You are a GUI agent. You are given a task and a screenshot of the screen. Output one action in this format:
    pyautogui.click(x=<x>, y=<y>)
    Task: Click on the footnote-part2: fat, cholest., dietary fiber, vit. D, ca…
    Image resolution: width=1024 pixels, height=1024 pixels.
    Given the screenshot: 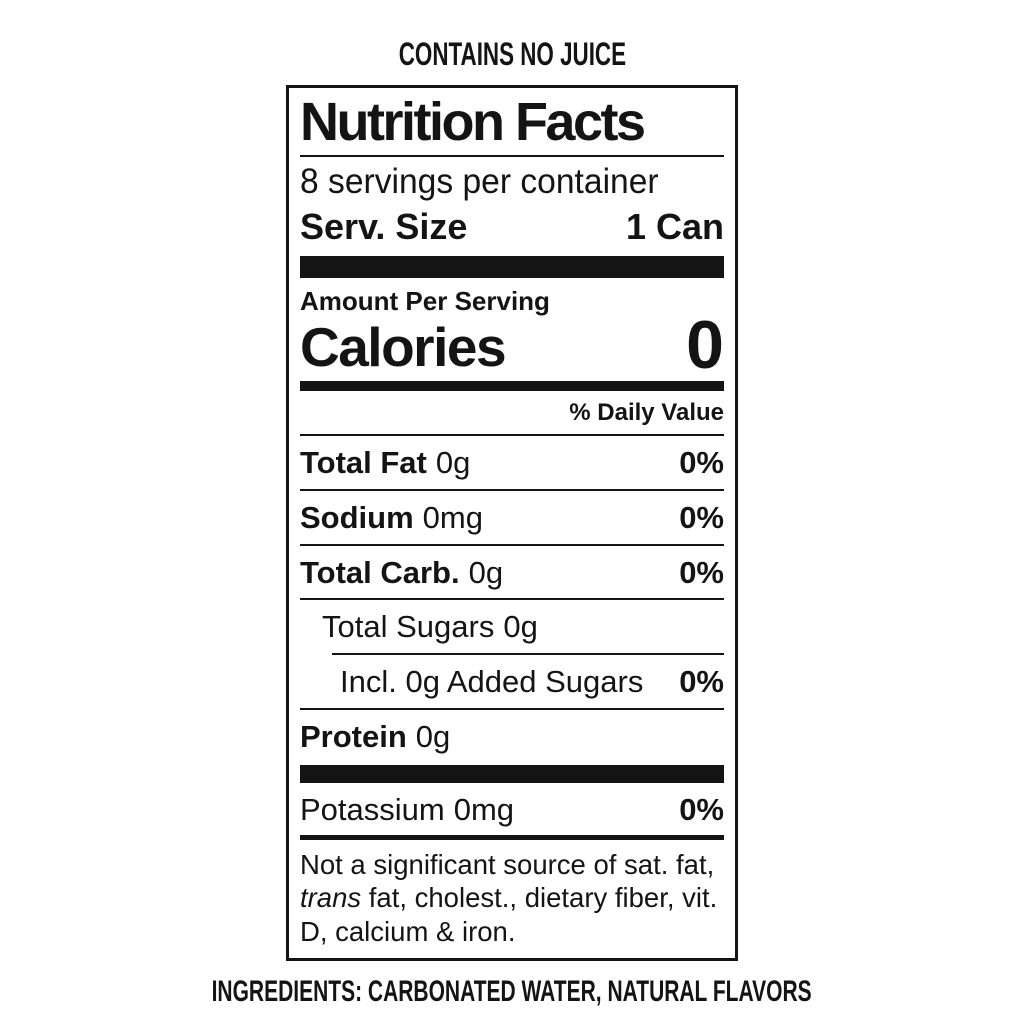 What is the action you would take?
    pyautogui.click(x=509, y=914)
    